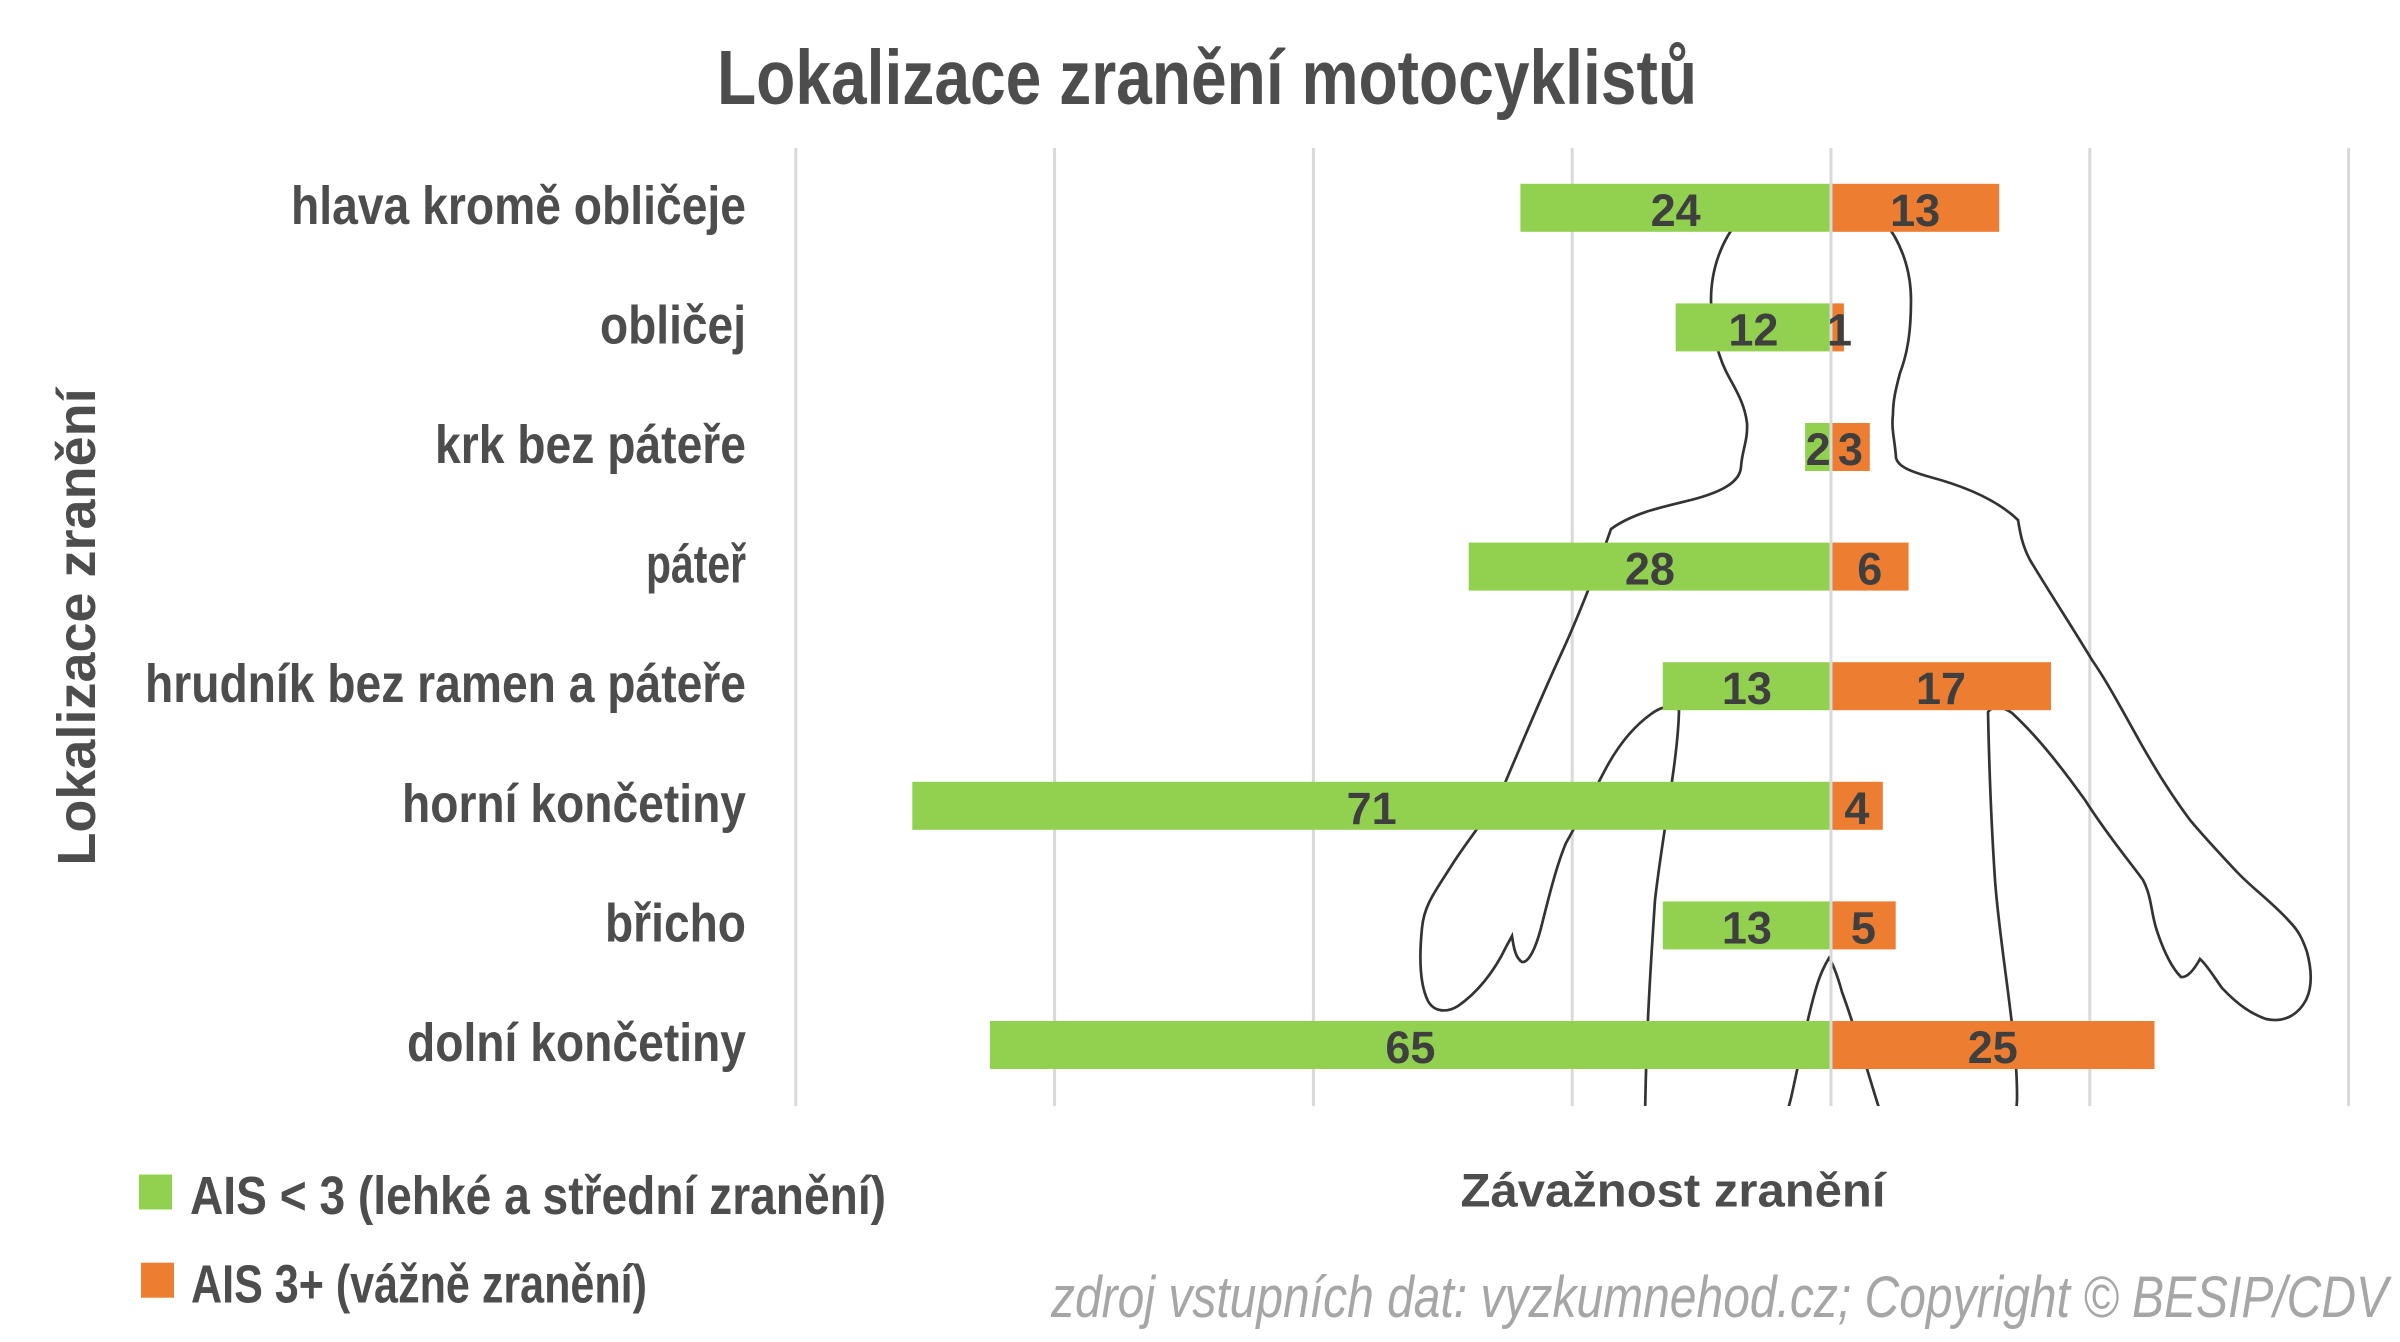  I want to click on svg-text: 2, so click(1818, 449).